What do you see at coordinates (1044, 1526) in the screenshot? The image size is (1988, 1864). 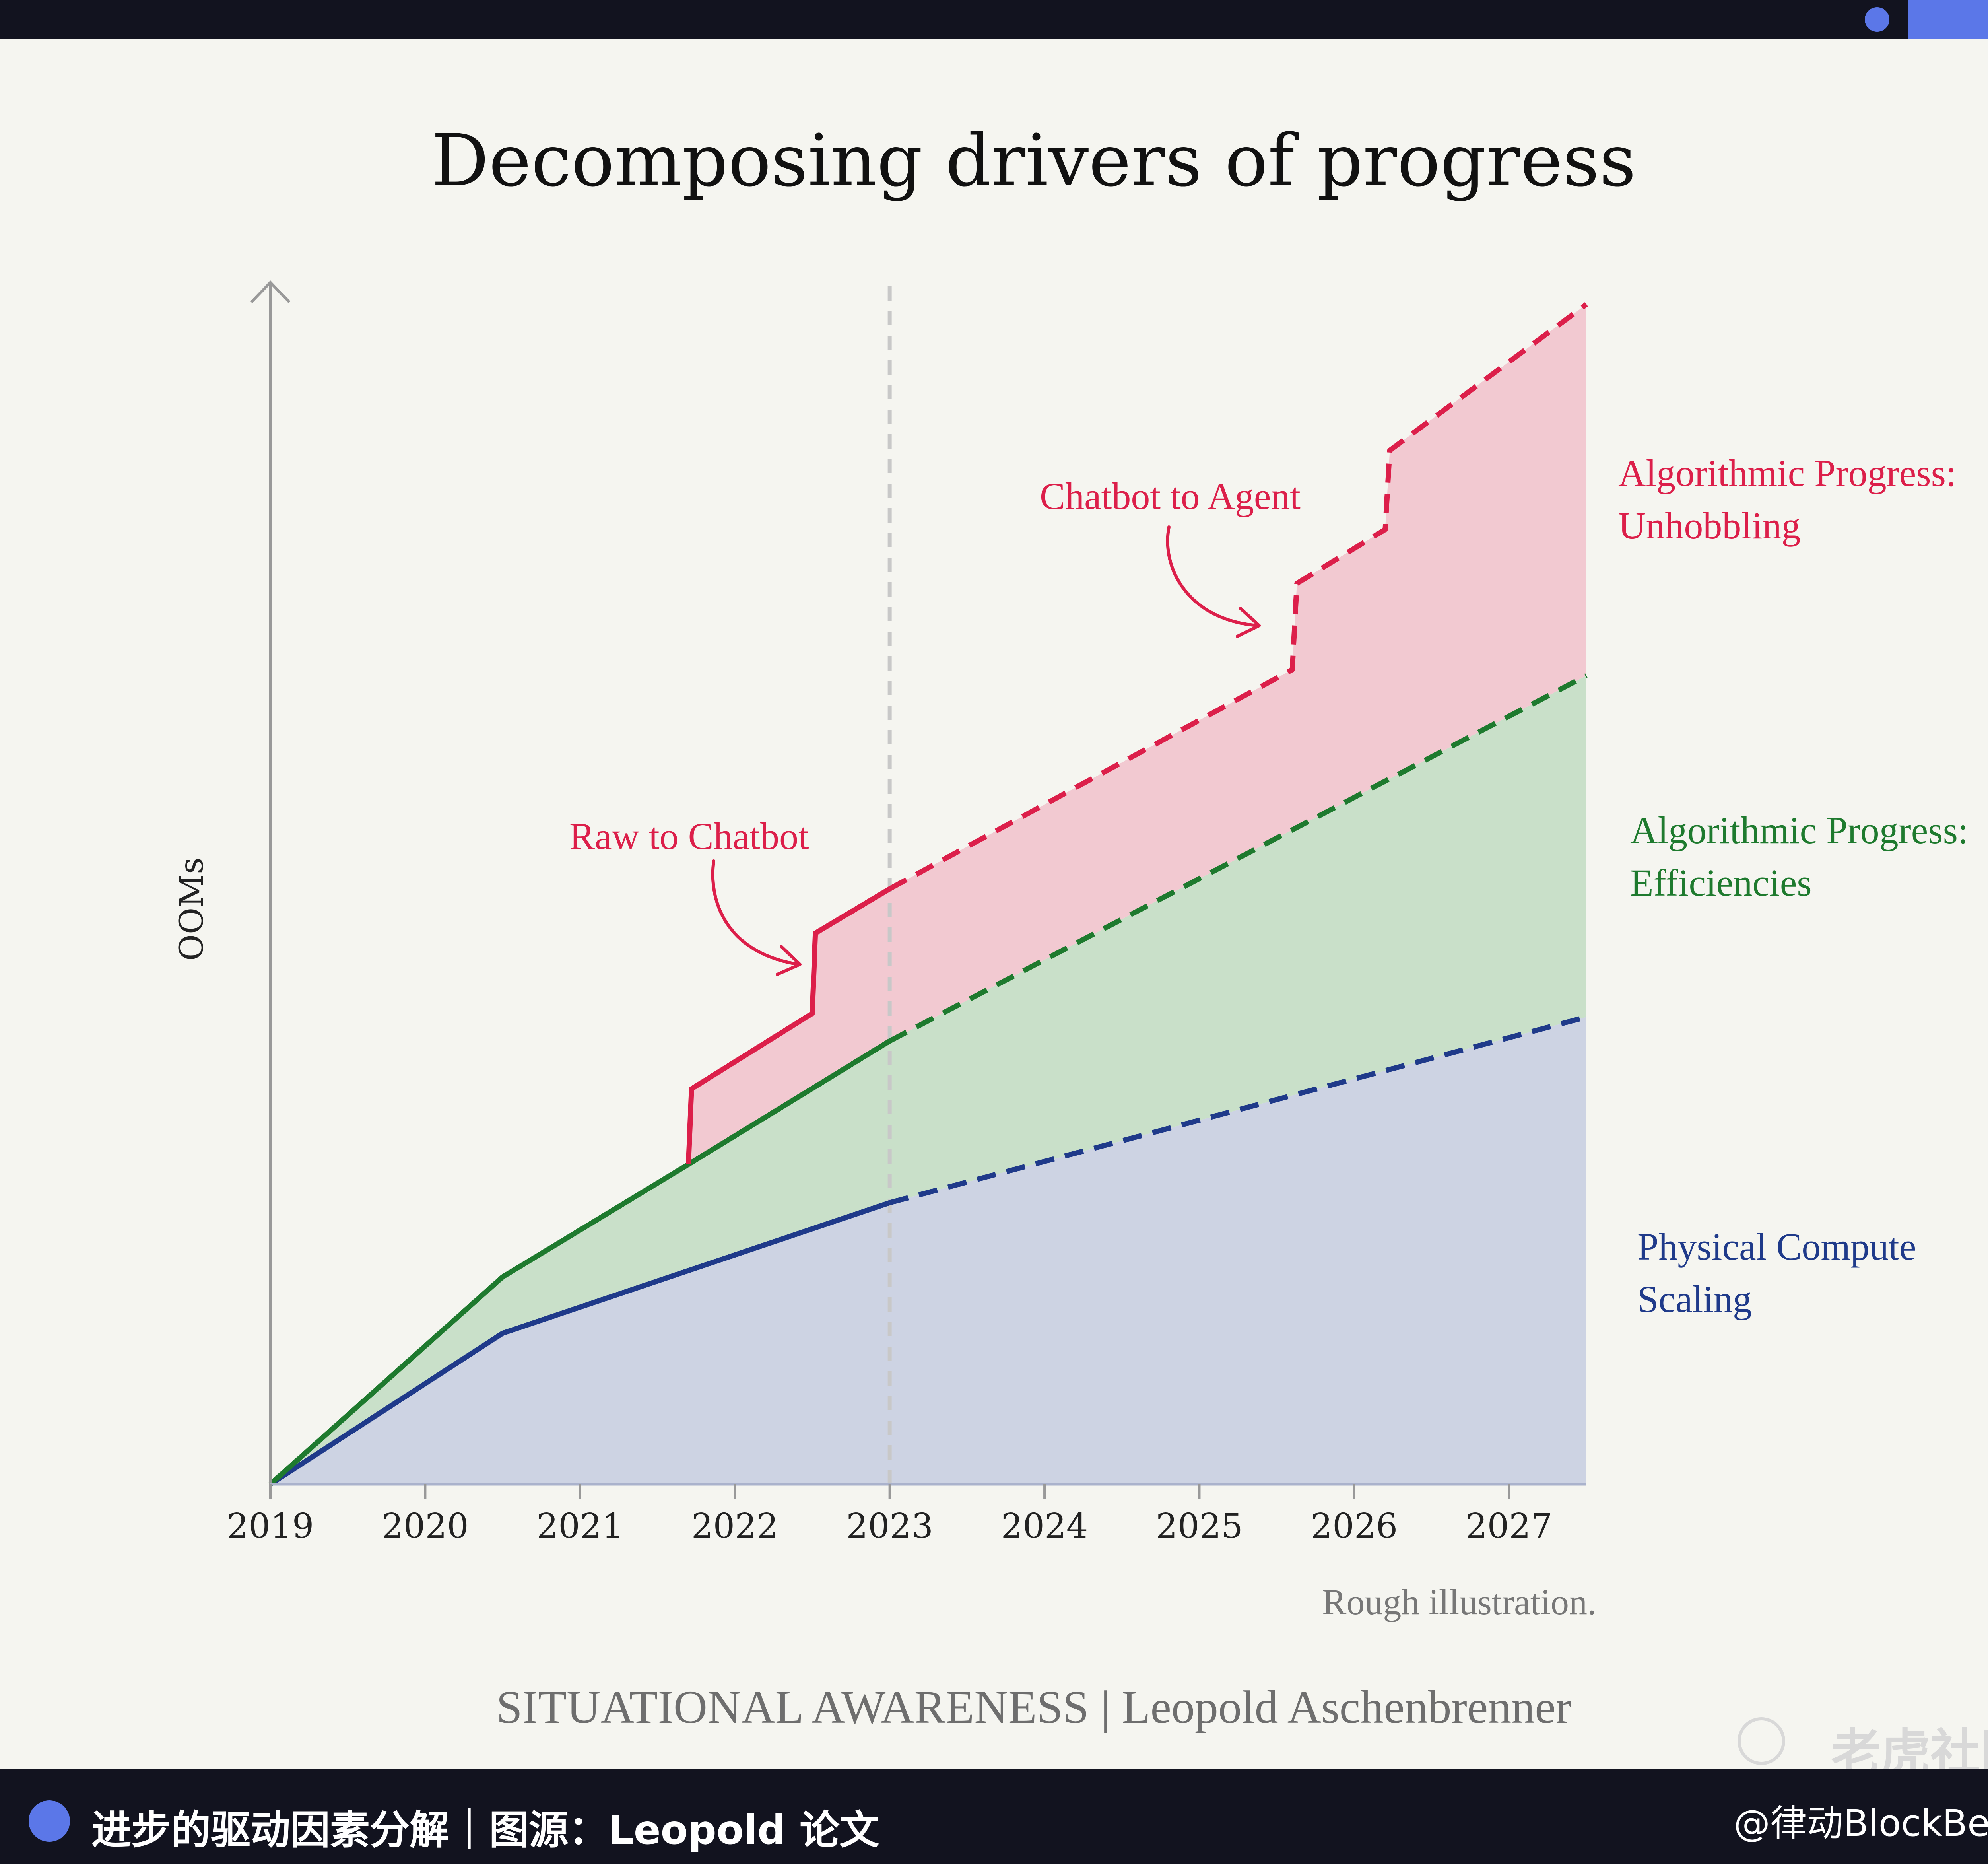 I see `x-tick-label: 2024` at bounding box center [1044, 1526].